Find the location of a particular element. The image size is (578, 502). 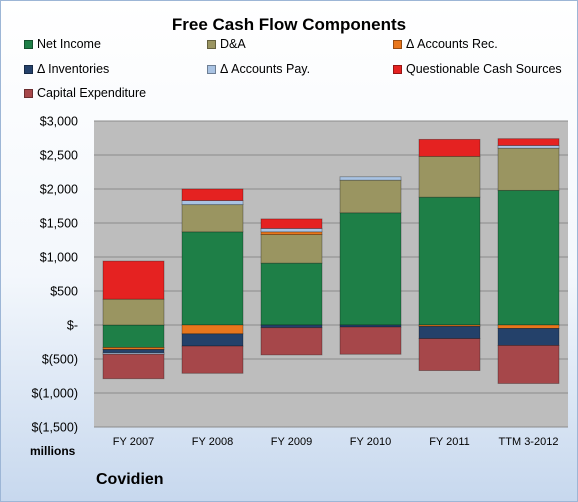

y-tick-label: $1,500 is located at coordinates (59, 224).